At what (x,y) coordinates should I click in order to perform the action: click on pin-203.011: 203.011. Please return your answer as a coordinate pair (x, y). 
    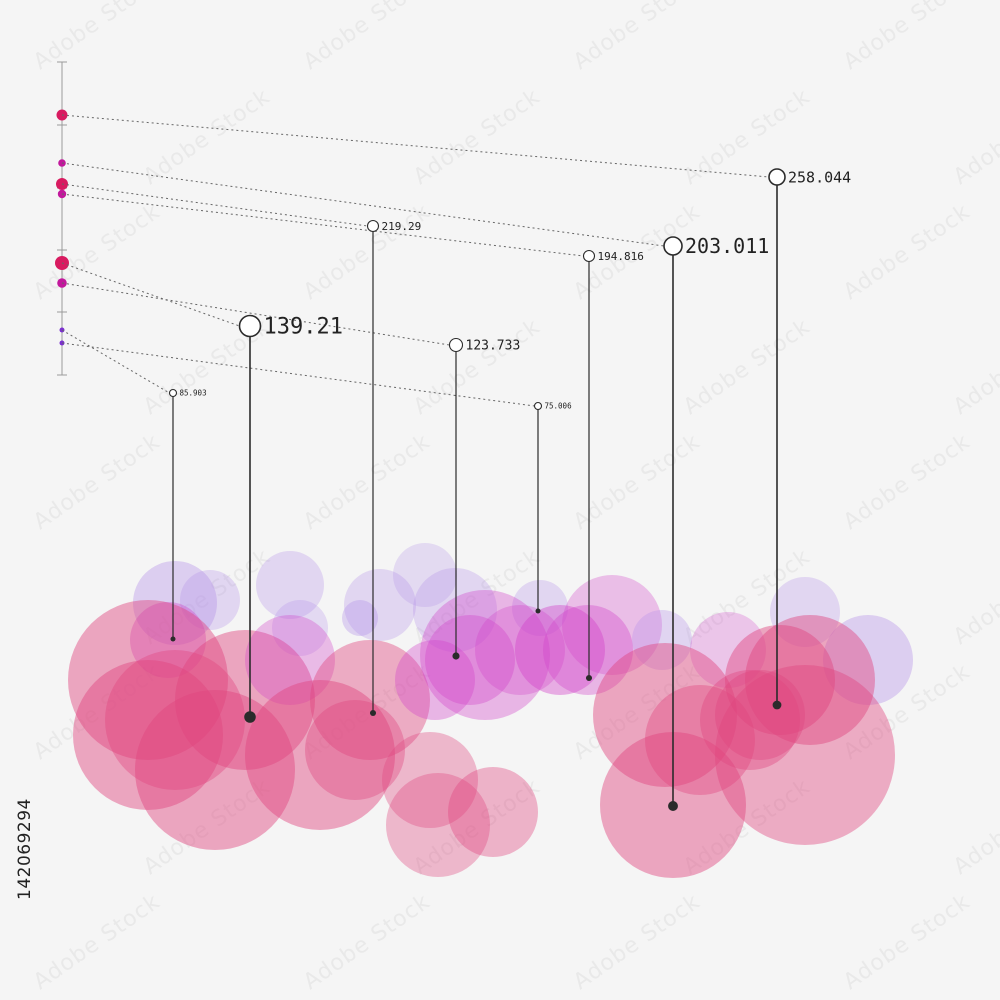
    Looking at the image, I should click on (716, 522).